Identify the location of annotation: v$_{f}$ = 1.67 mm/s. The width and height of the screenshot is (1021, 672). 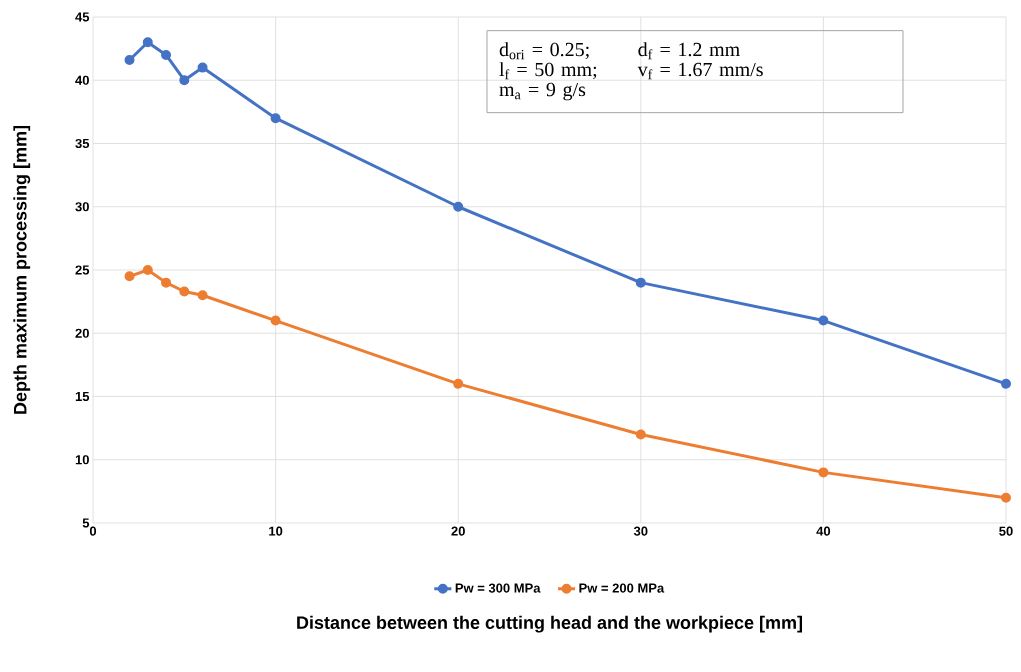
(700, 71).